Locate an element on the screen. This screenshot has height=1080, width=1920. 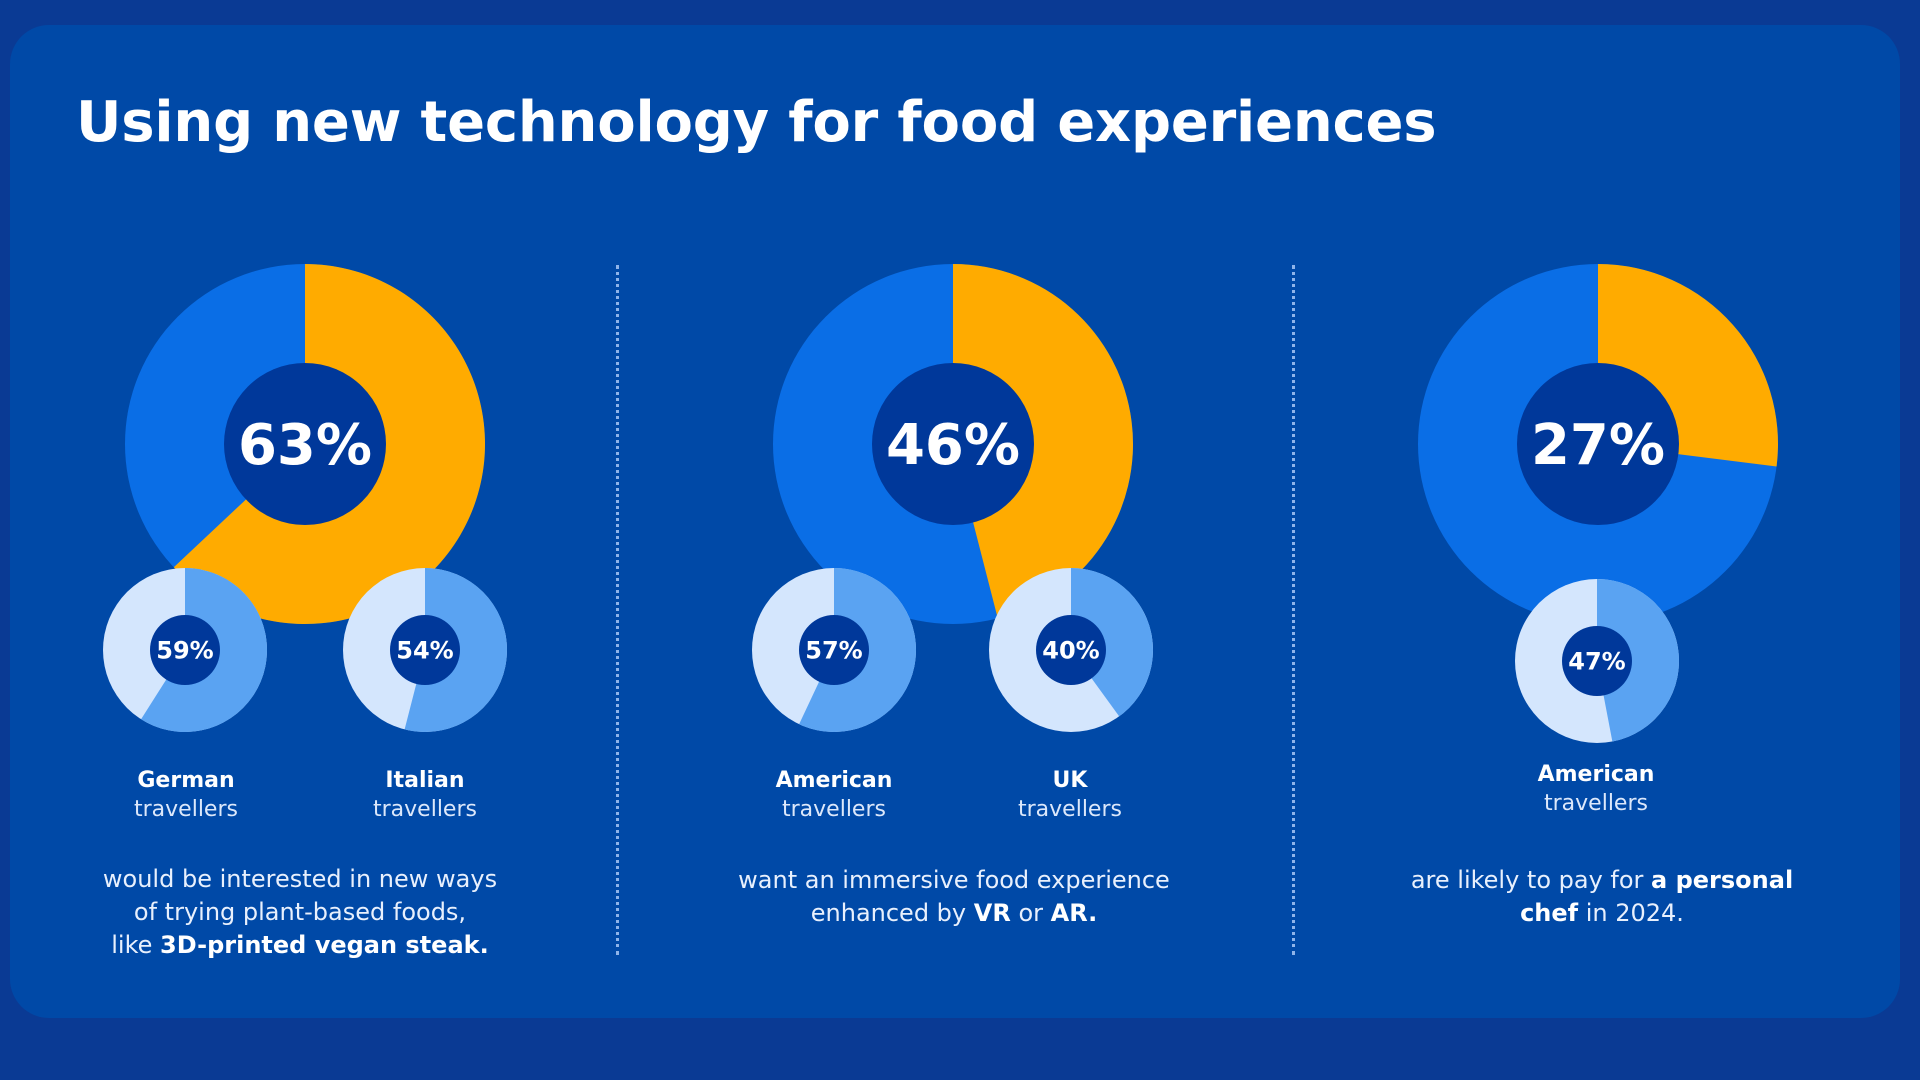
sub-value-label-1-1: 59% is located at coordinates (184, 651).